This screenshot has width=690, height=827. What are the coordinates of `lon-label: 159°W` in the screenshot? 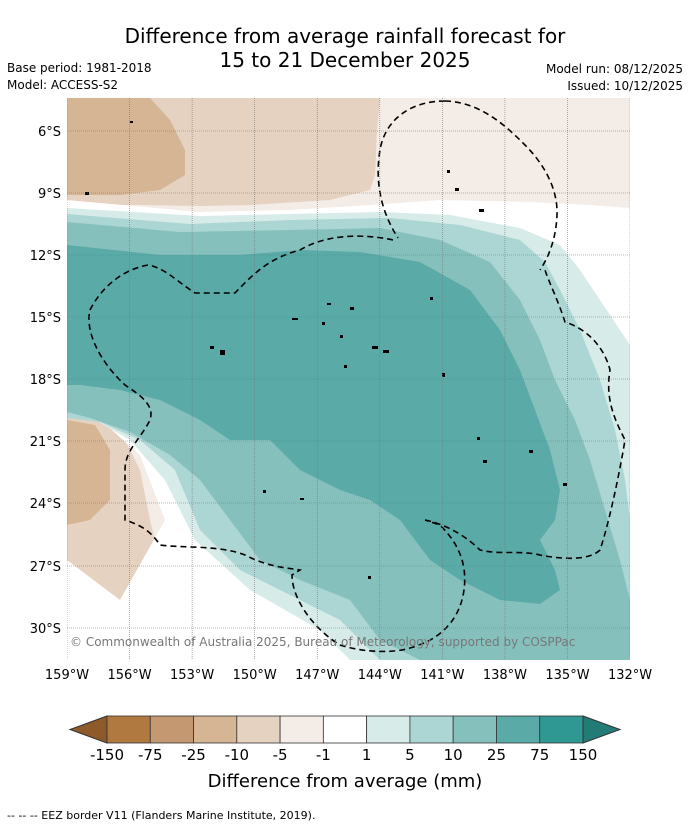 It's located at (67, 675).